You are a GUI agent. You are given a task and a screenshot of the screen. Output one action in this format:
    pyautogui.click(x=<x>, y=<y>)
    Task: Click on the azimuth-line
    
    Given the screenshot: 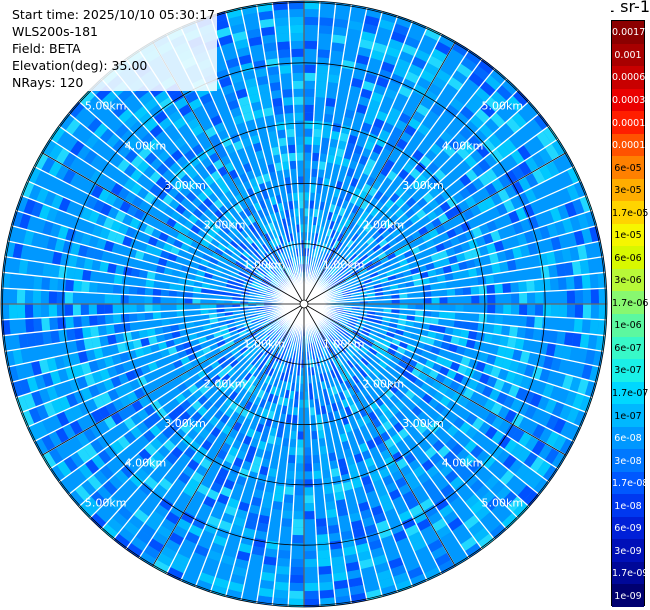 What is the action you would take?
    pyautogui.click(x=379, y=435)
    